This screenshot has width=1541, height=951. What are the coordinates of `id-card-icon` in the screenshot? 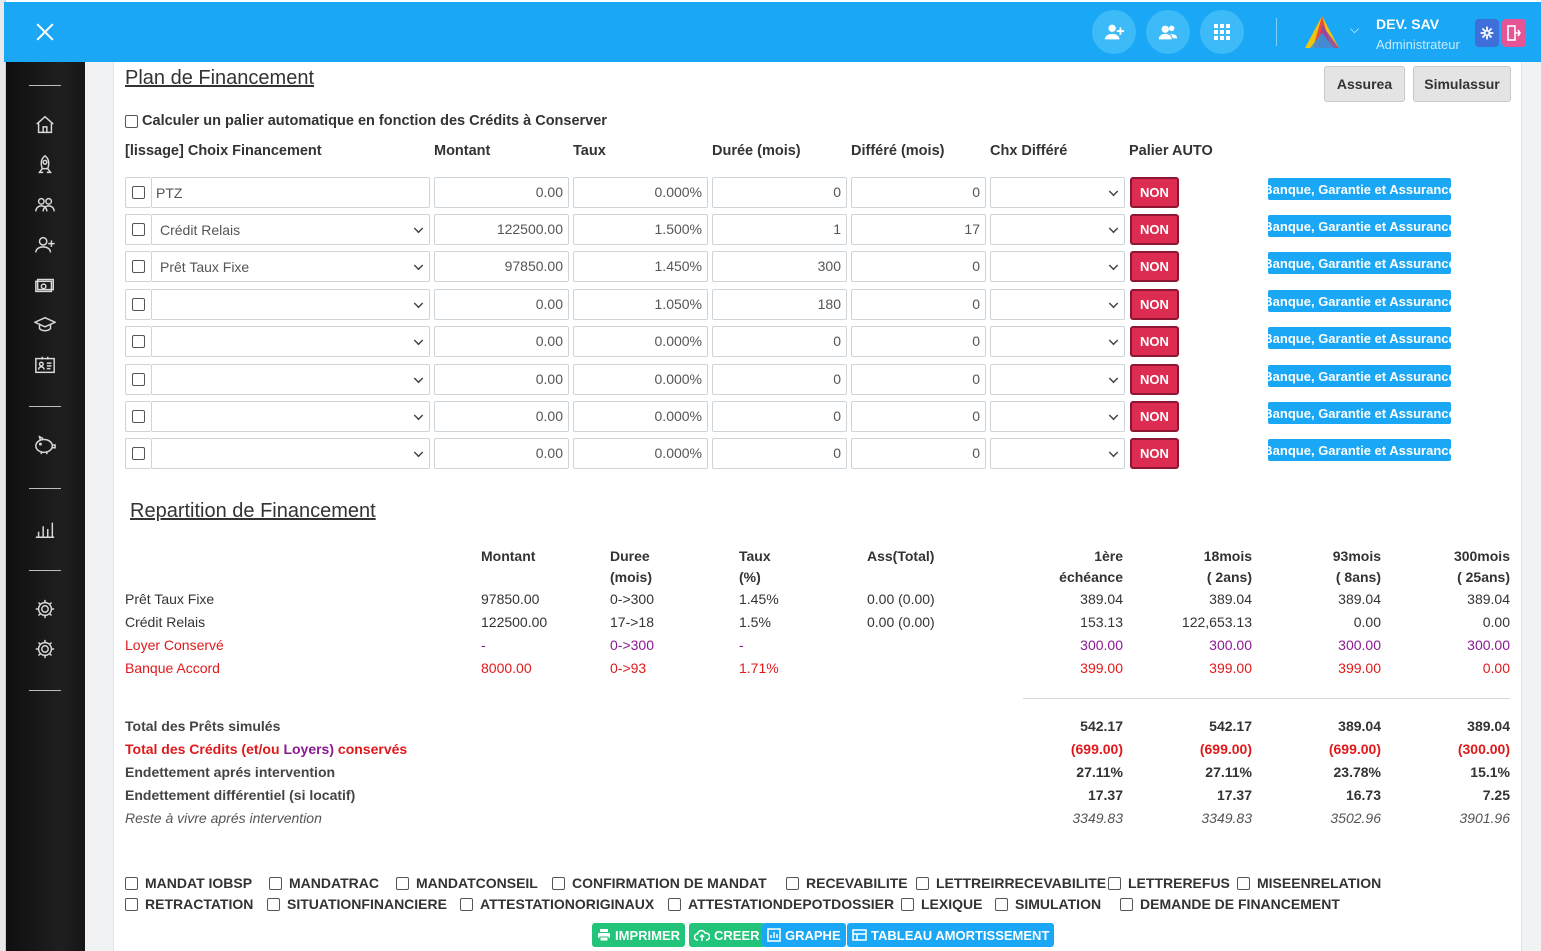 It's located at (45, 365).